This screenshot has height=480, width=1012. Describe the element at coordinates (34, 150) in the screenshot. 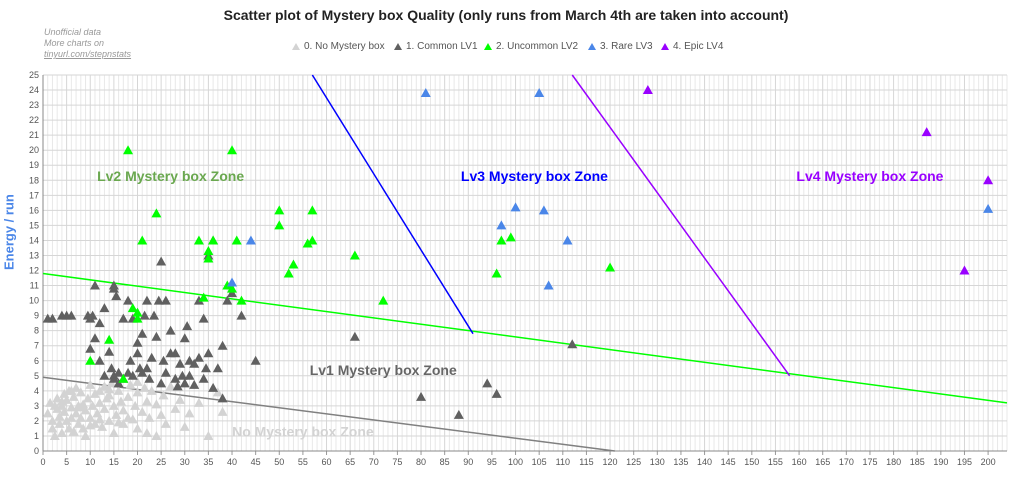

I see `y-tick-label: 20` at that location.